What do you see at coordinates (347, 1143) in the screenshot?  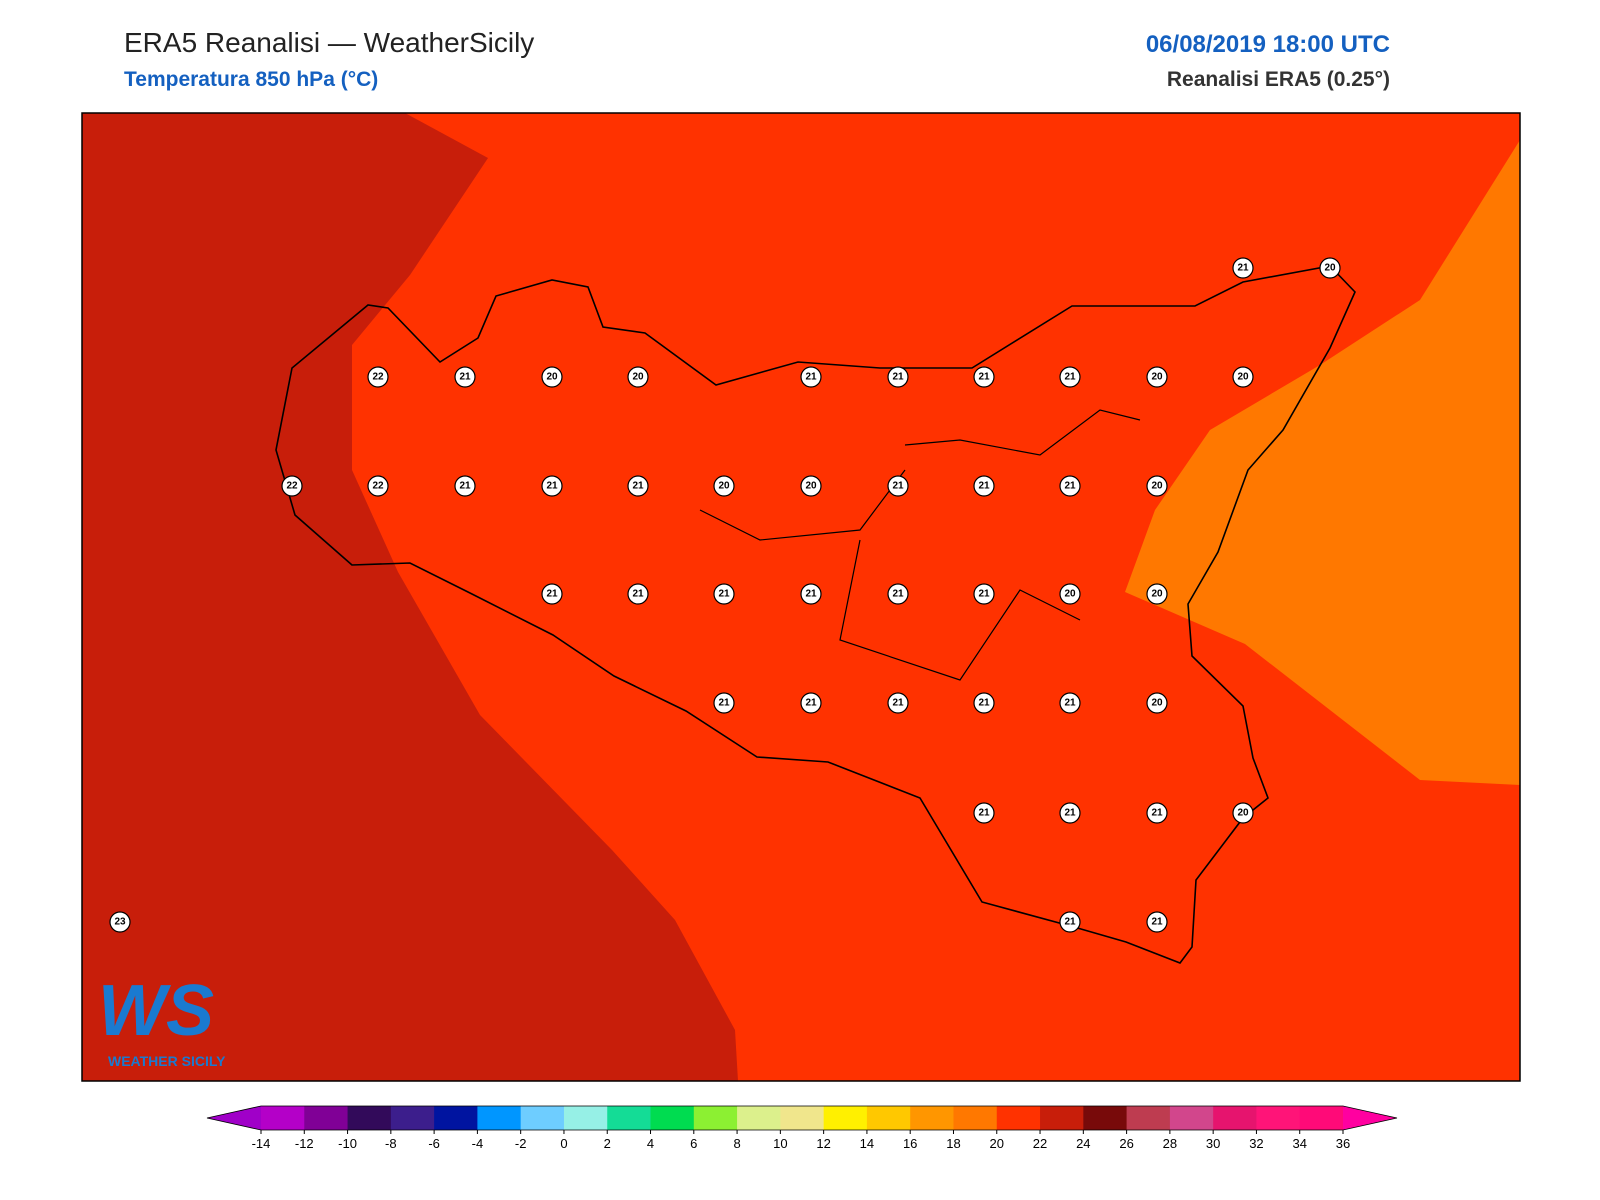 I see `colorbar-tick-label: -10` at bounding box center [347, 1143].